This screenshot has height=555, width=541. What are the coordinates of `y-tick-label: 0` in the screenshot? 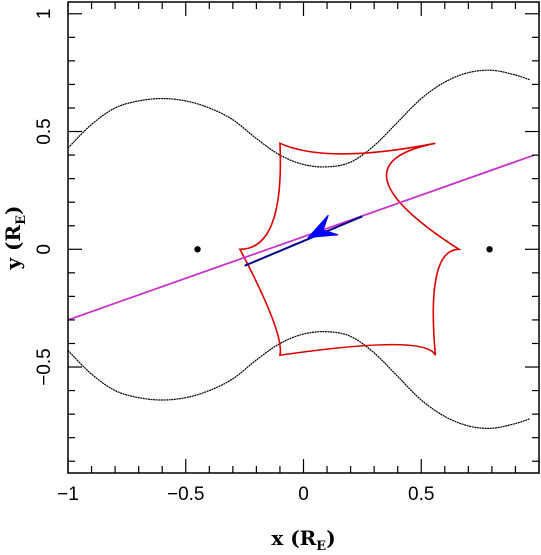 It's located at (44, 249).